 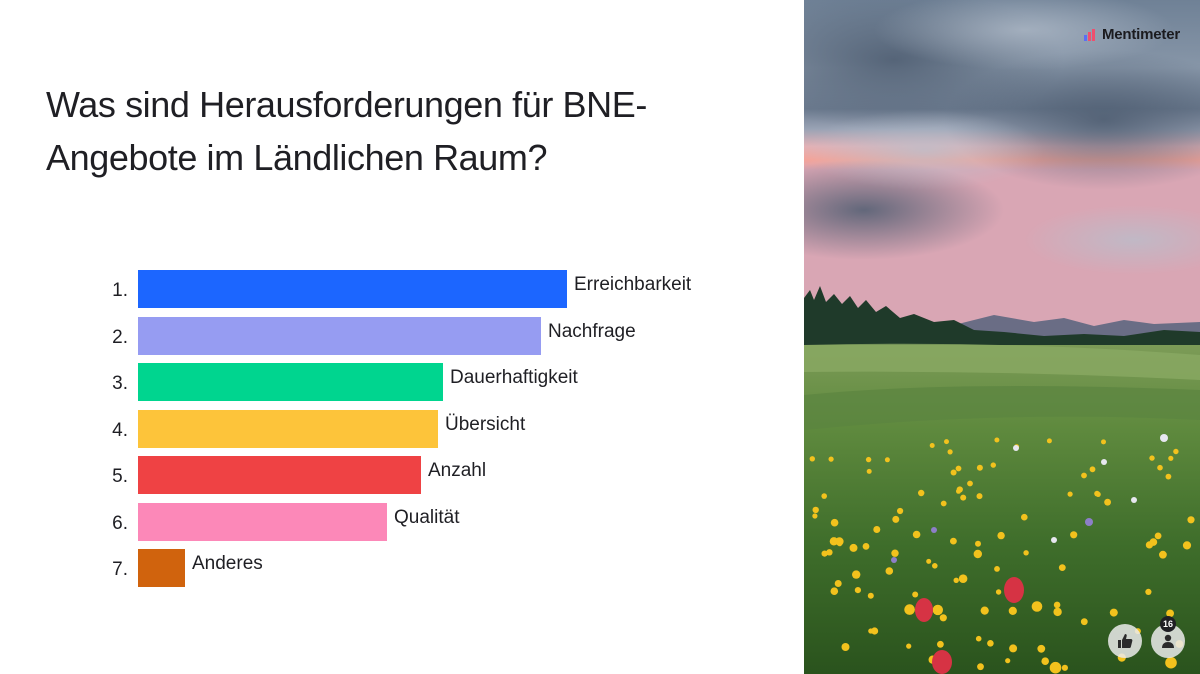 What do you see at coordinates (1168, 641) in the screenshot?
I see `person-icon` at bounding box center [1168, 641].